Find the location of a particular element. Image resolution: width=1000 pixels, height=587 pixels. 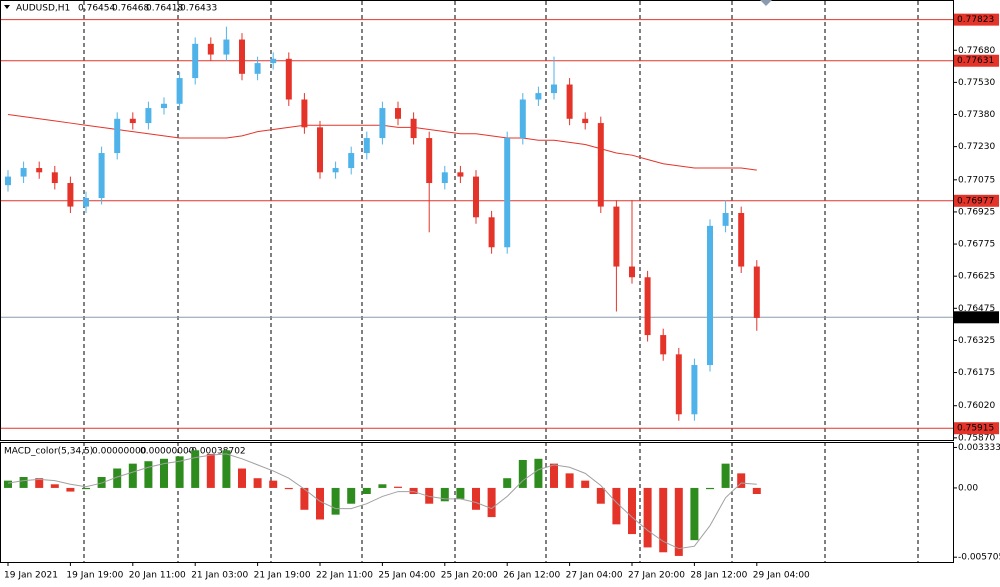

macd-signal is located at coordinates (382, 501).